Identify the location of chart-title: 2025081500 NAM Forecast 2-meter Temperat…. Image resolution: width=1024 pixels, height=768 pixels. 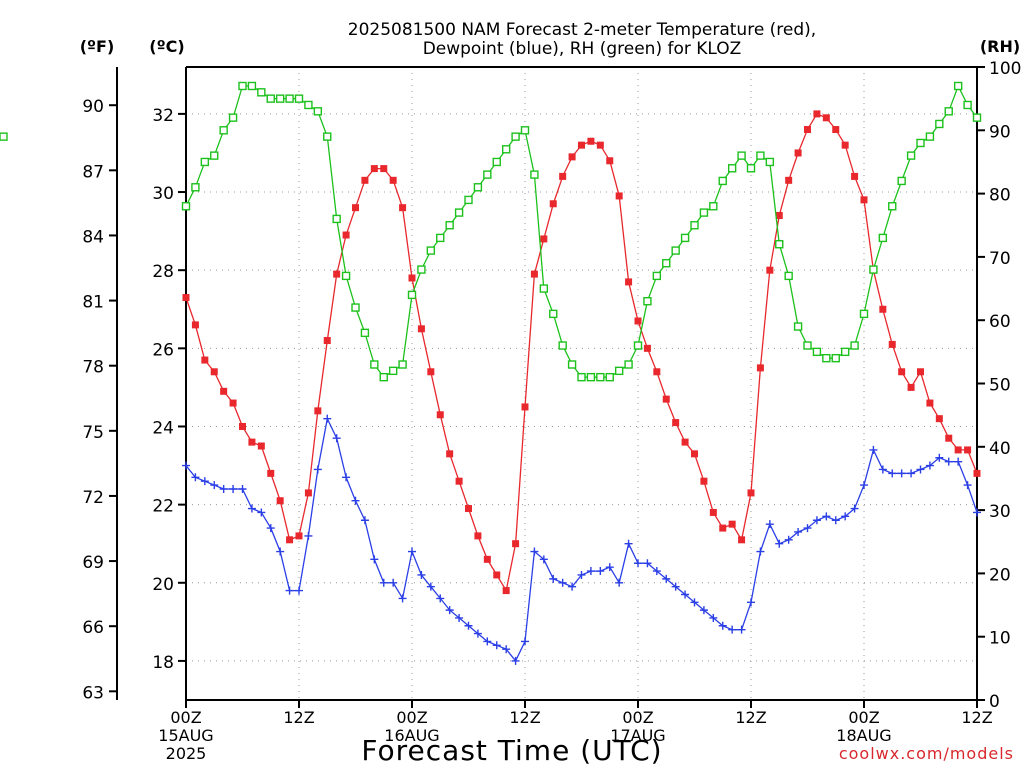
(582, 30).